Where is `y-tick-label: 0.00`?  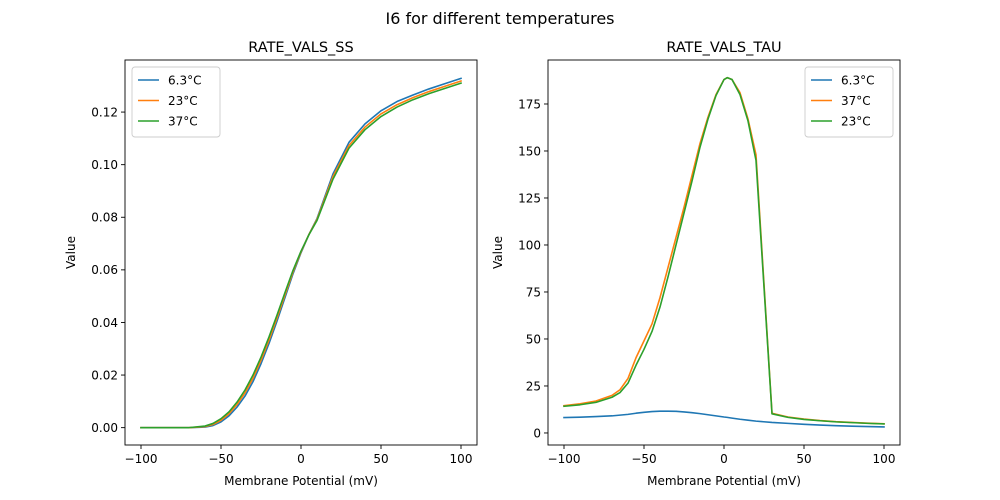 y-tick-label: 0.00 is located at coordinates (104, 428).